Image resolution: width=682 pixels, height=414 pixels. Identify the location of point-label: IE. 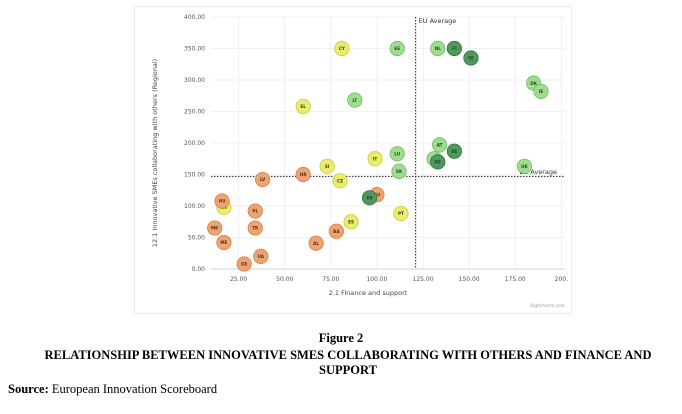
(541, 91).